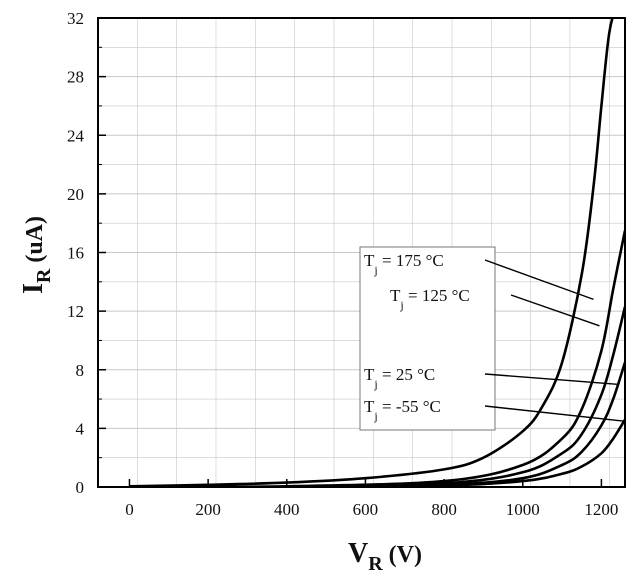  What do you see at coordinates (444, 509) in the screenshot?
I see `x-tick-label: 800` at bounding box center [444, 509].